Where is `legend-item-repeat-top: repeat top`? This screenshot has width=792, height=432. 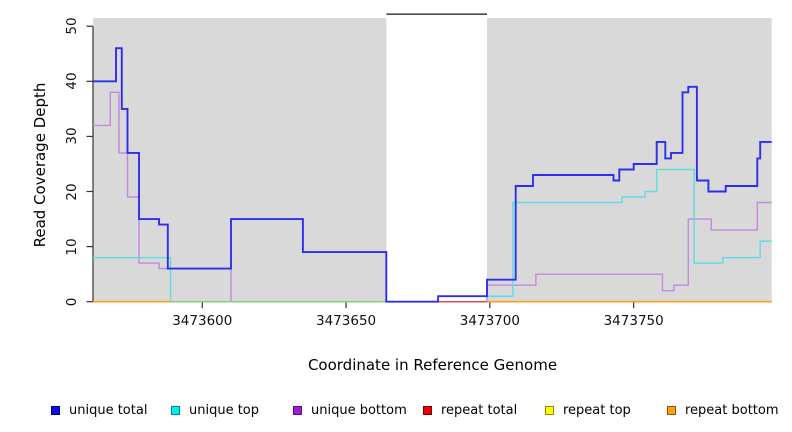
legend-item-repeat-top: repeat top is located at coordinates (588, 410).